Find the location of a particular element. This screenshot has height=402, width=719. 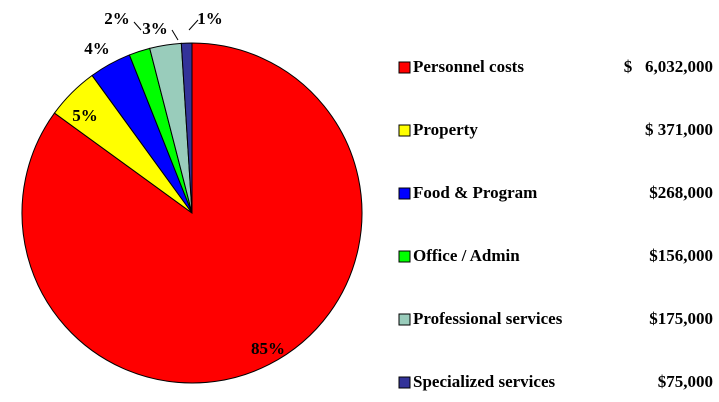

slice-label: 4% is located at coordinates (97, 48).